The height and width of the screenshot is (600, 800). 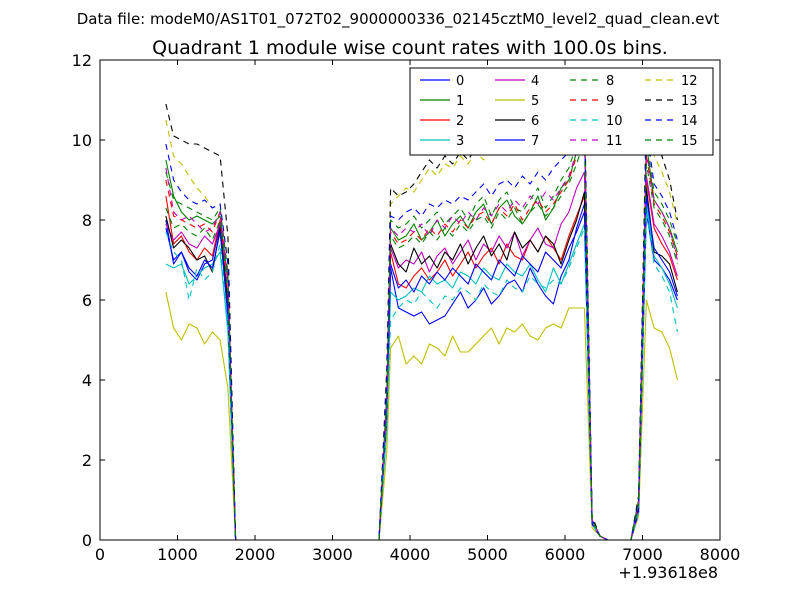 What do you see at coordinates (565, 554) in the screenshot?
I see `x-tick-label: 6000` at bounding box center [565, 554].